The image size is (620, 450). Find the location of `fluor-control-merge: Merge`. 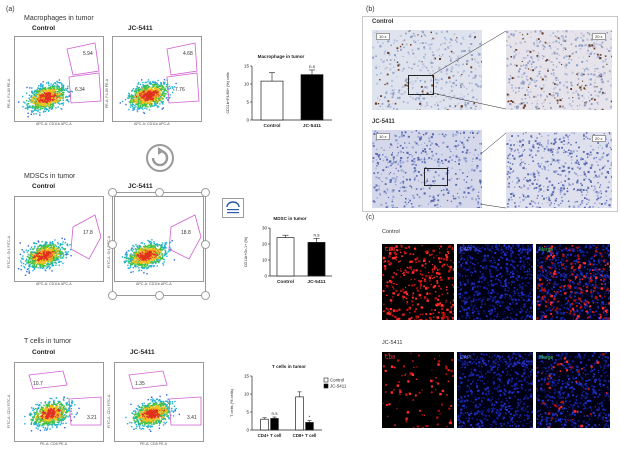

fluor-control-merge: Merge is located at coordinates (573, 282).